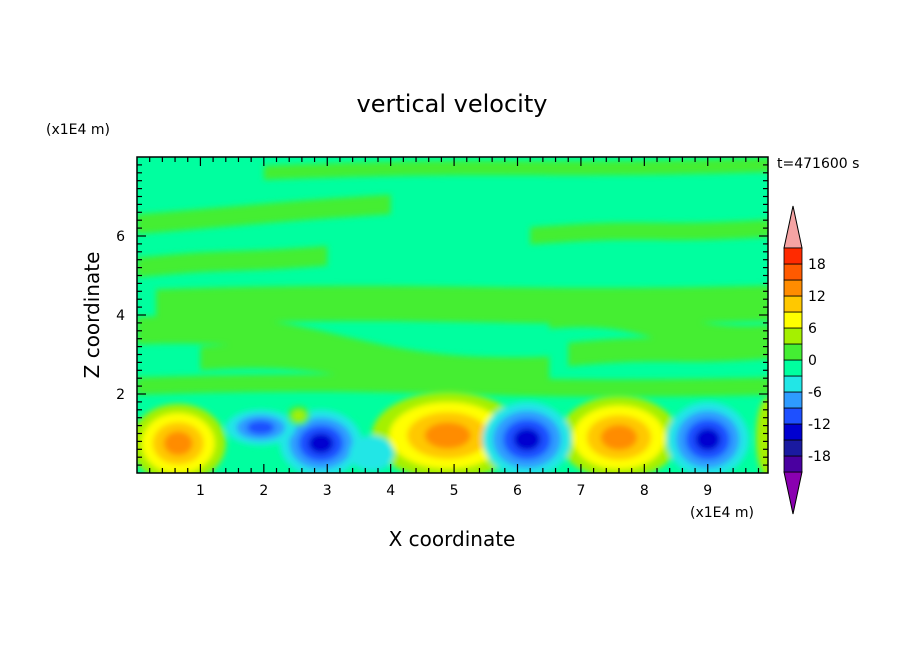 The width and height of the screenshot is (904, 654). I want to click on colorbar-over-arrow, so click(793, 227).